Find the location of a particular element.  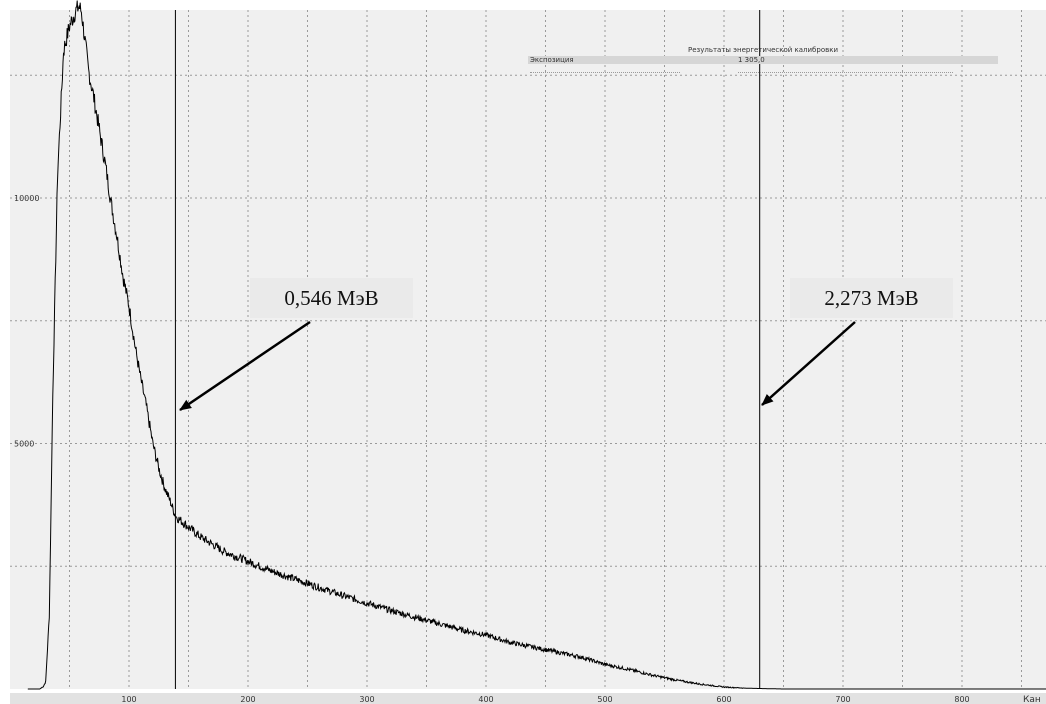

x-tick-label: 600 is located at coordinates (723, 699).